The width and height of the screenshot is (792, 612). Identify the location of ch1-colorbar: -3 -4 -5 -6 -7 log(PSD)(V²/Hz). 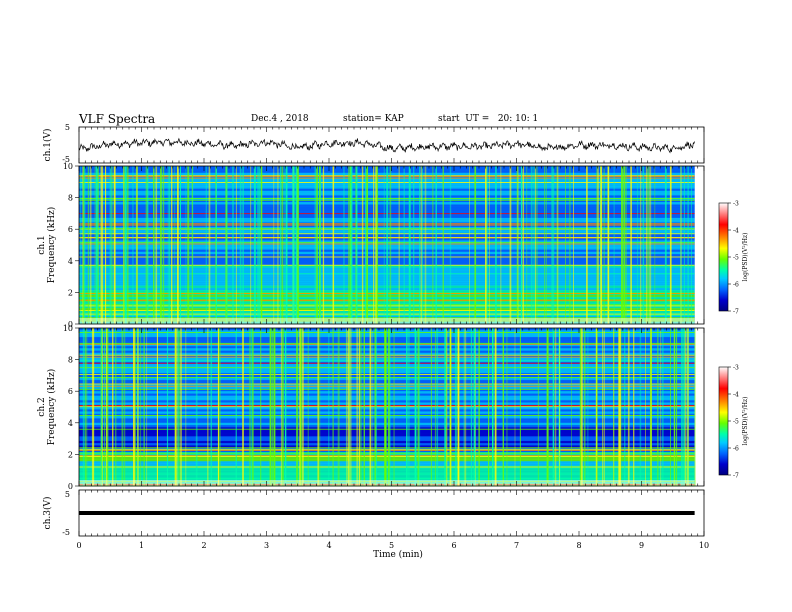
(733, 258).